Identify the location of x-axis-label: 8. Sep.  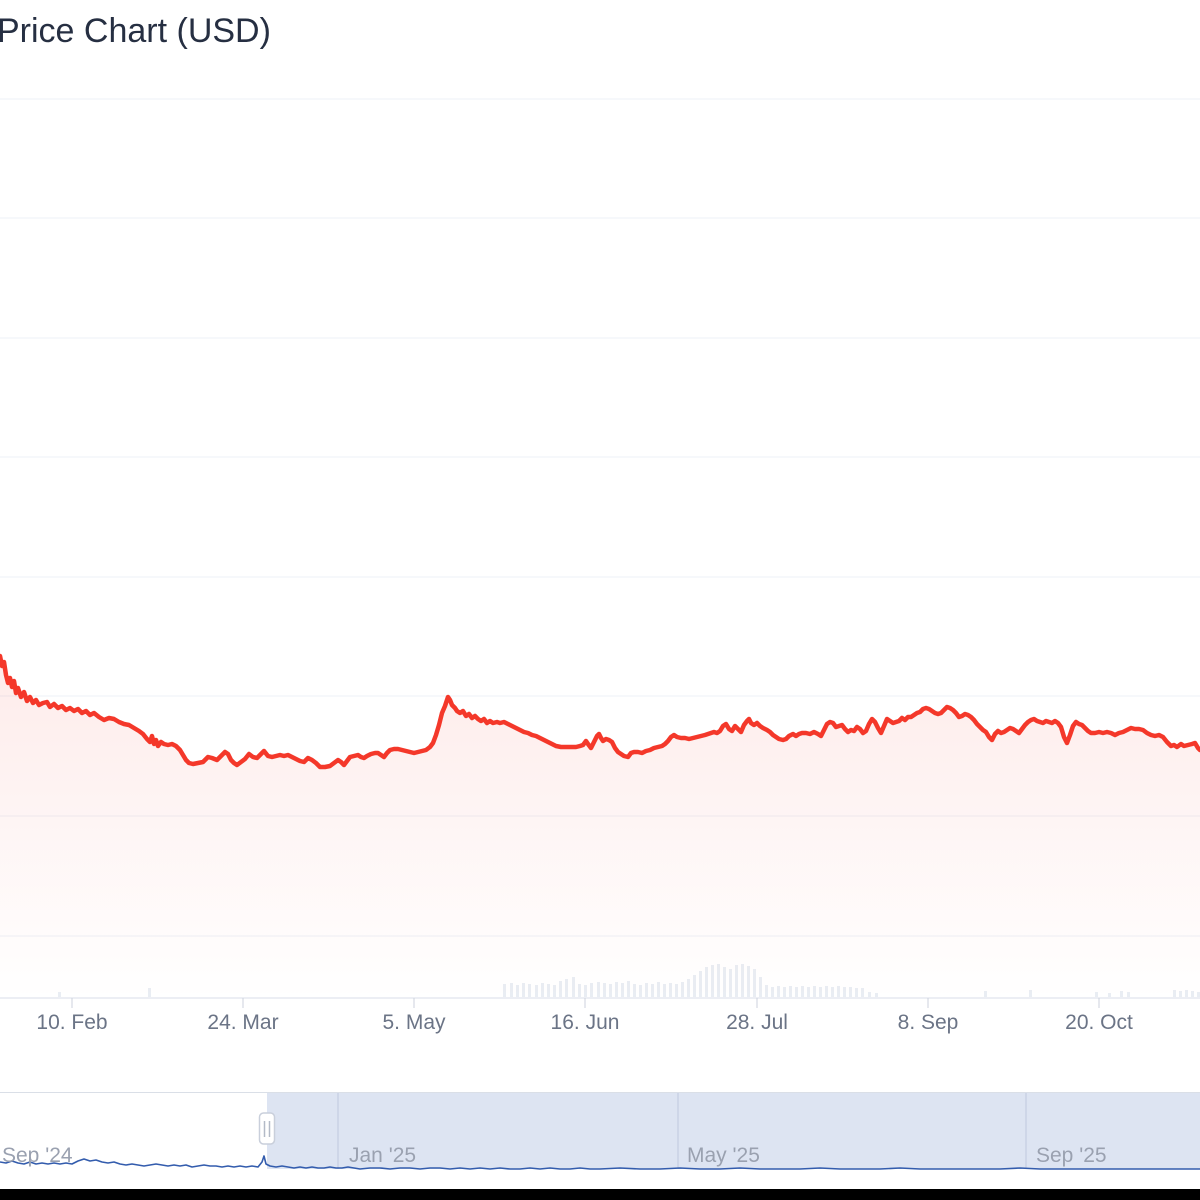
(928, 1022).